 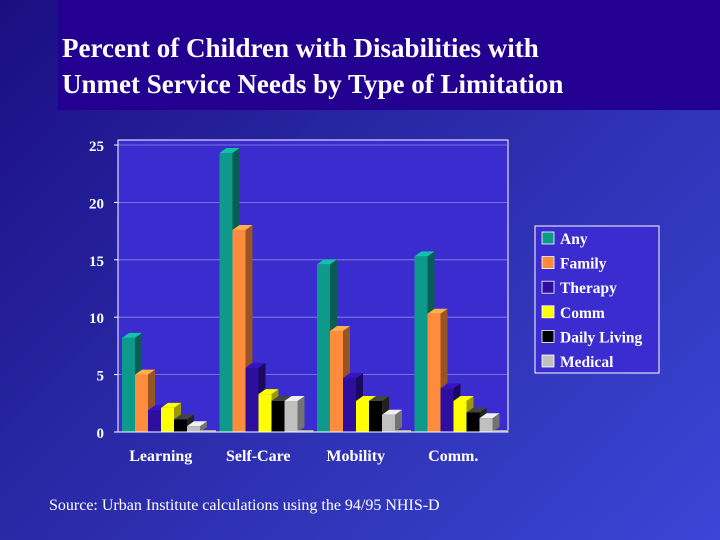 What do you see at coordinates (327, 262) in the screenshot?
I see `bar-top-Any-Mobility` at bounding box center [327, 262].